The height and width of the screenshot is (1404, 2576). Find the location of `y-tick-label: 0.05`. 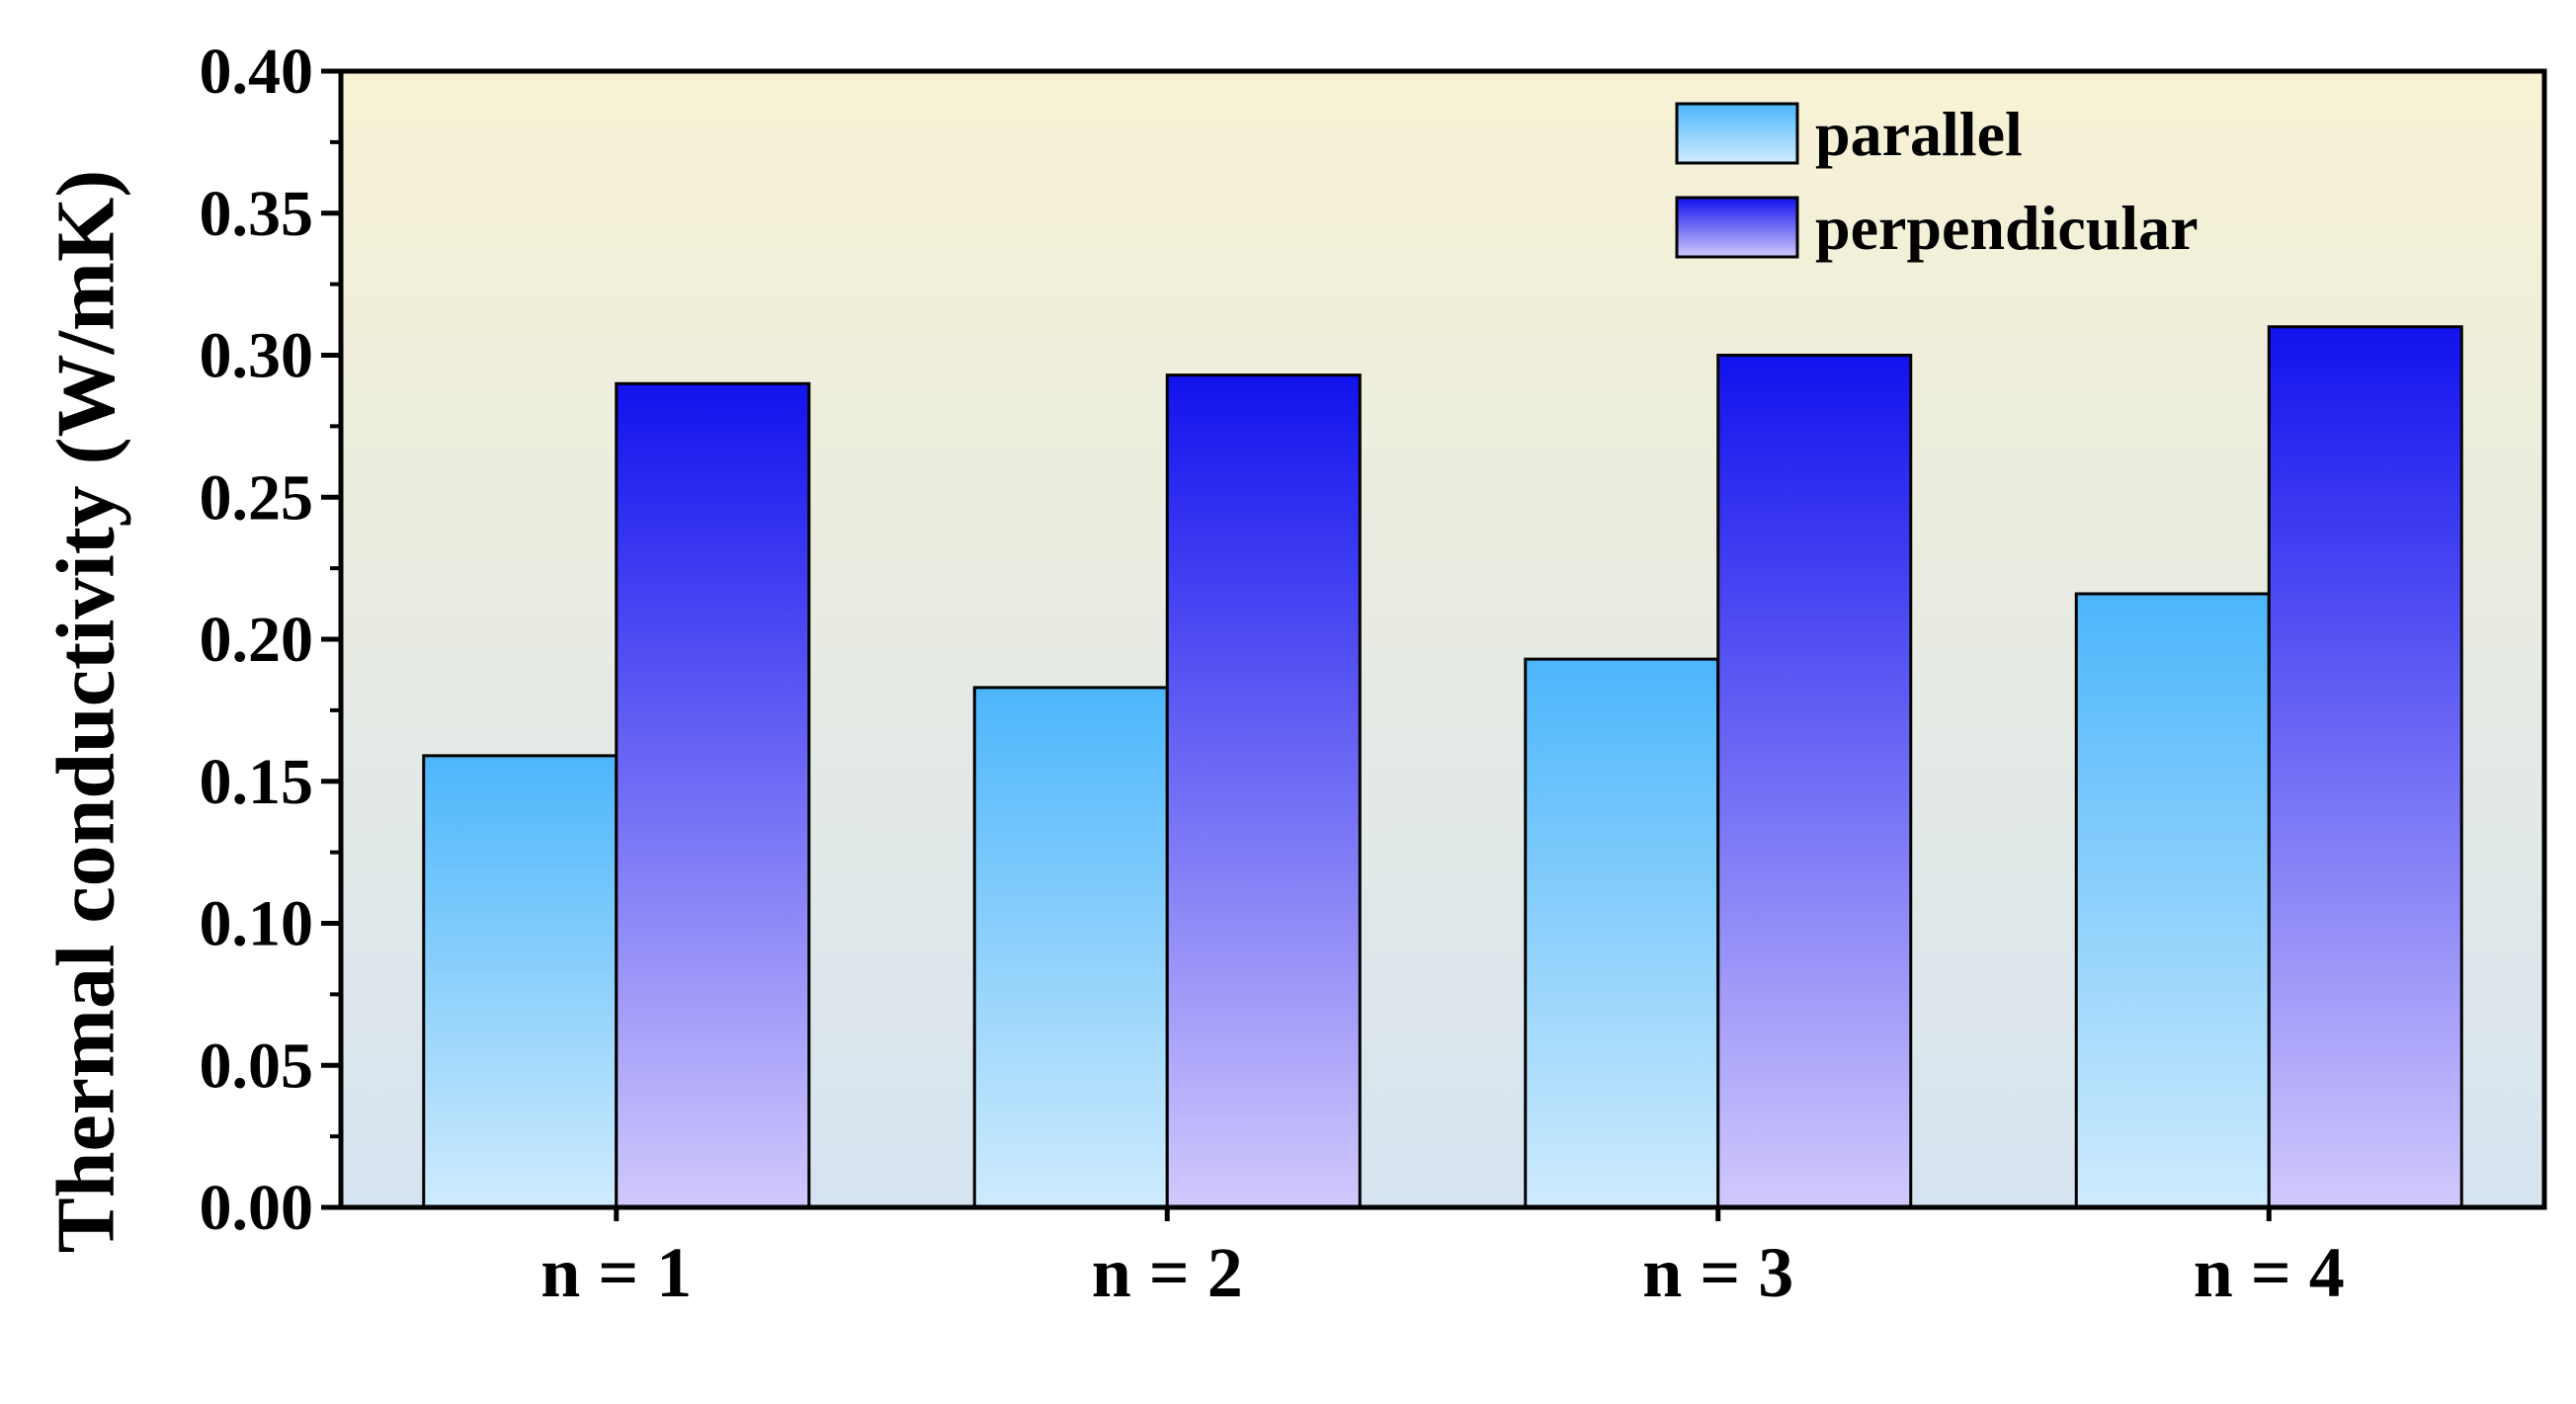

y-tick-label: 0.05 is located at coordinates (257, 1066).